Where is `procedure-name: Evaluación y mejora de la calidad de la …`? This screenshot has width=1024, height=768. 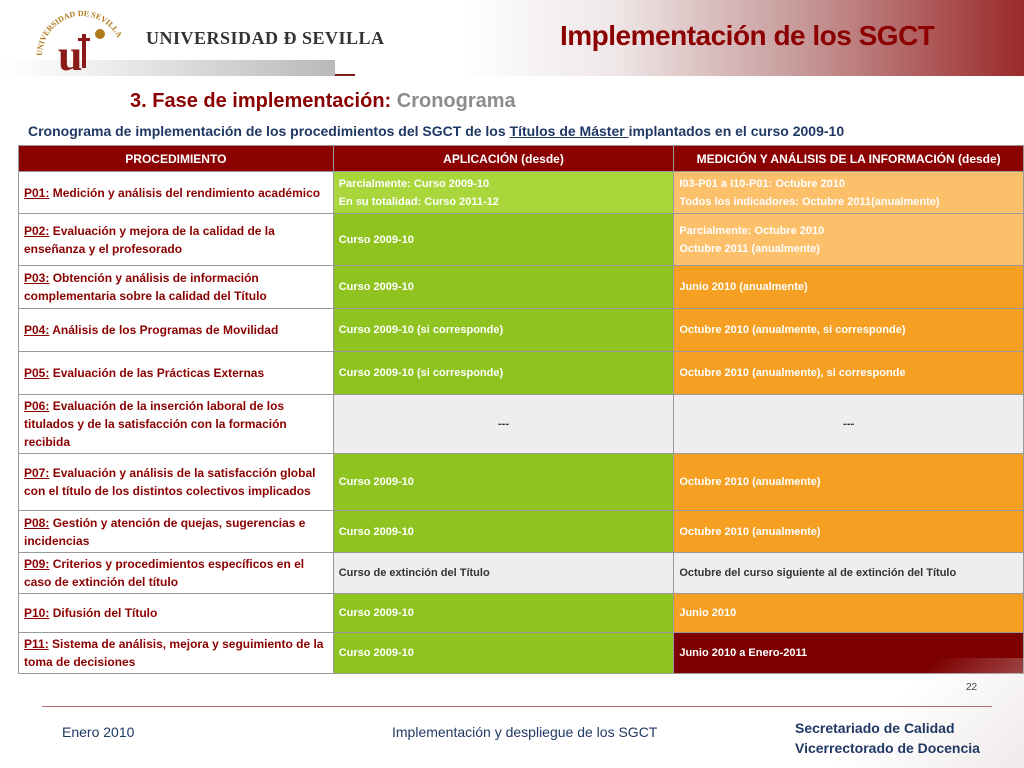
procedure-name: Evaluación y mejora de la calidad de la … is located at coordinates (149, 239).